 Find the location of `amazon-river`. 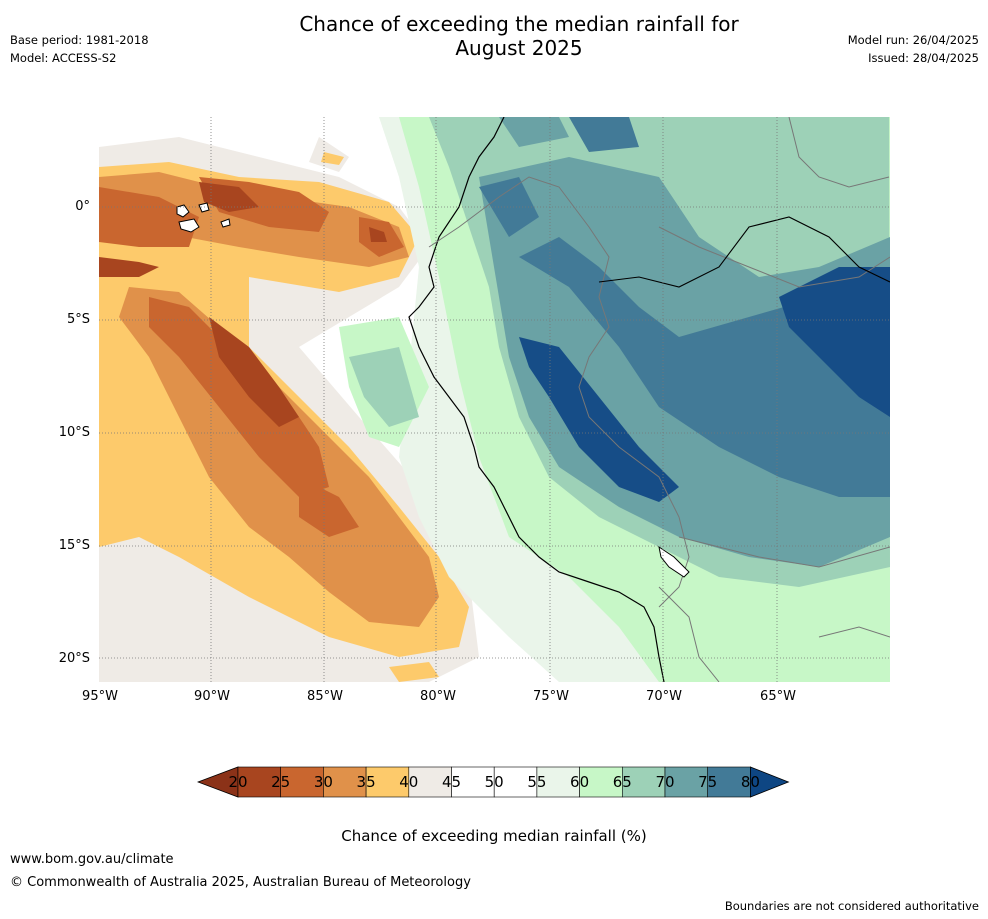

amazon-river is located at coordinates (744, 252).